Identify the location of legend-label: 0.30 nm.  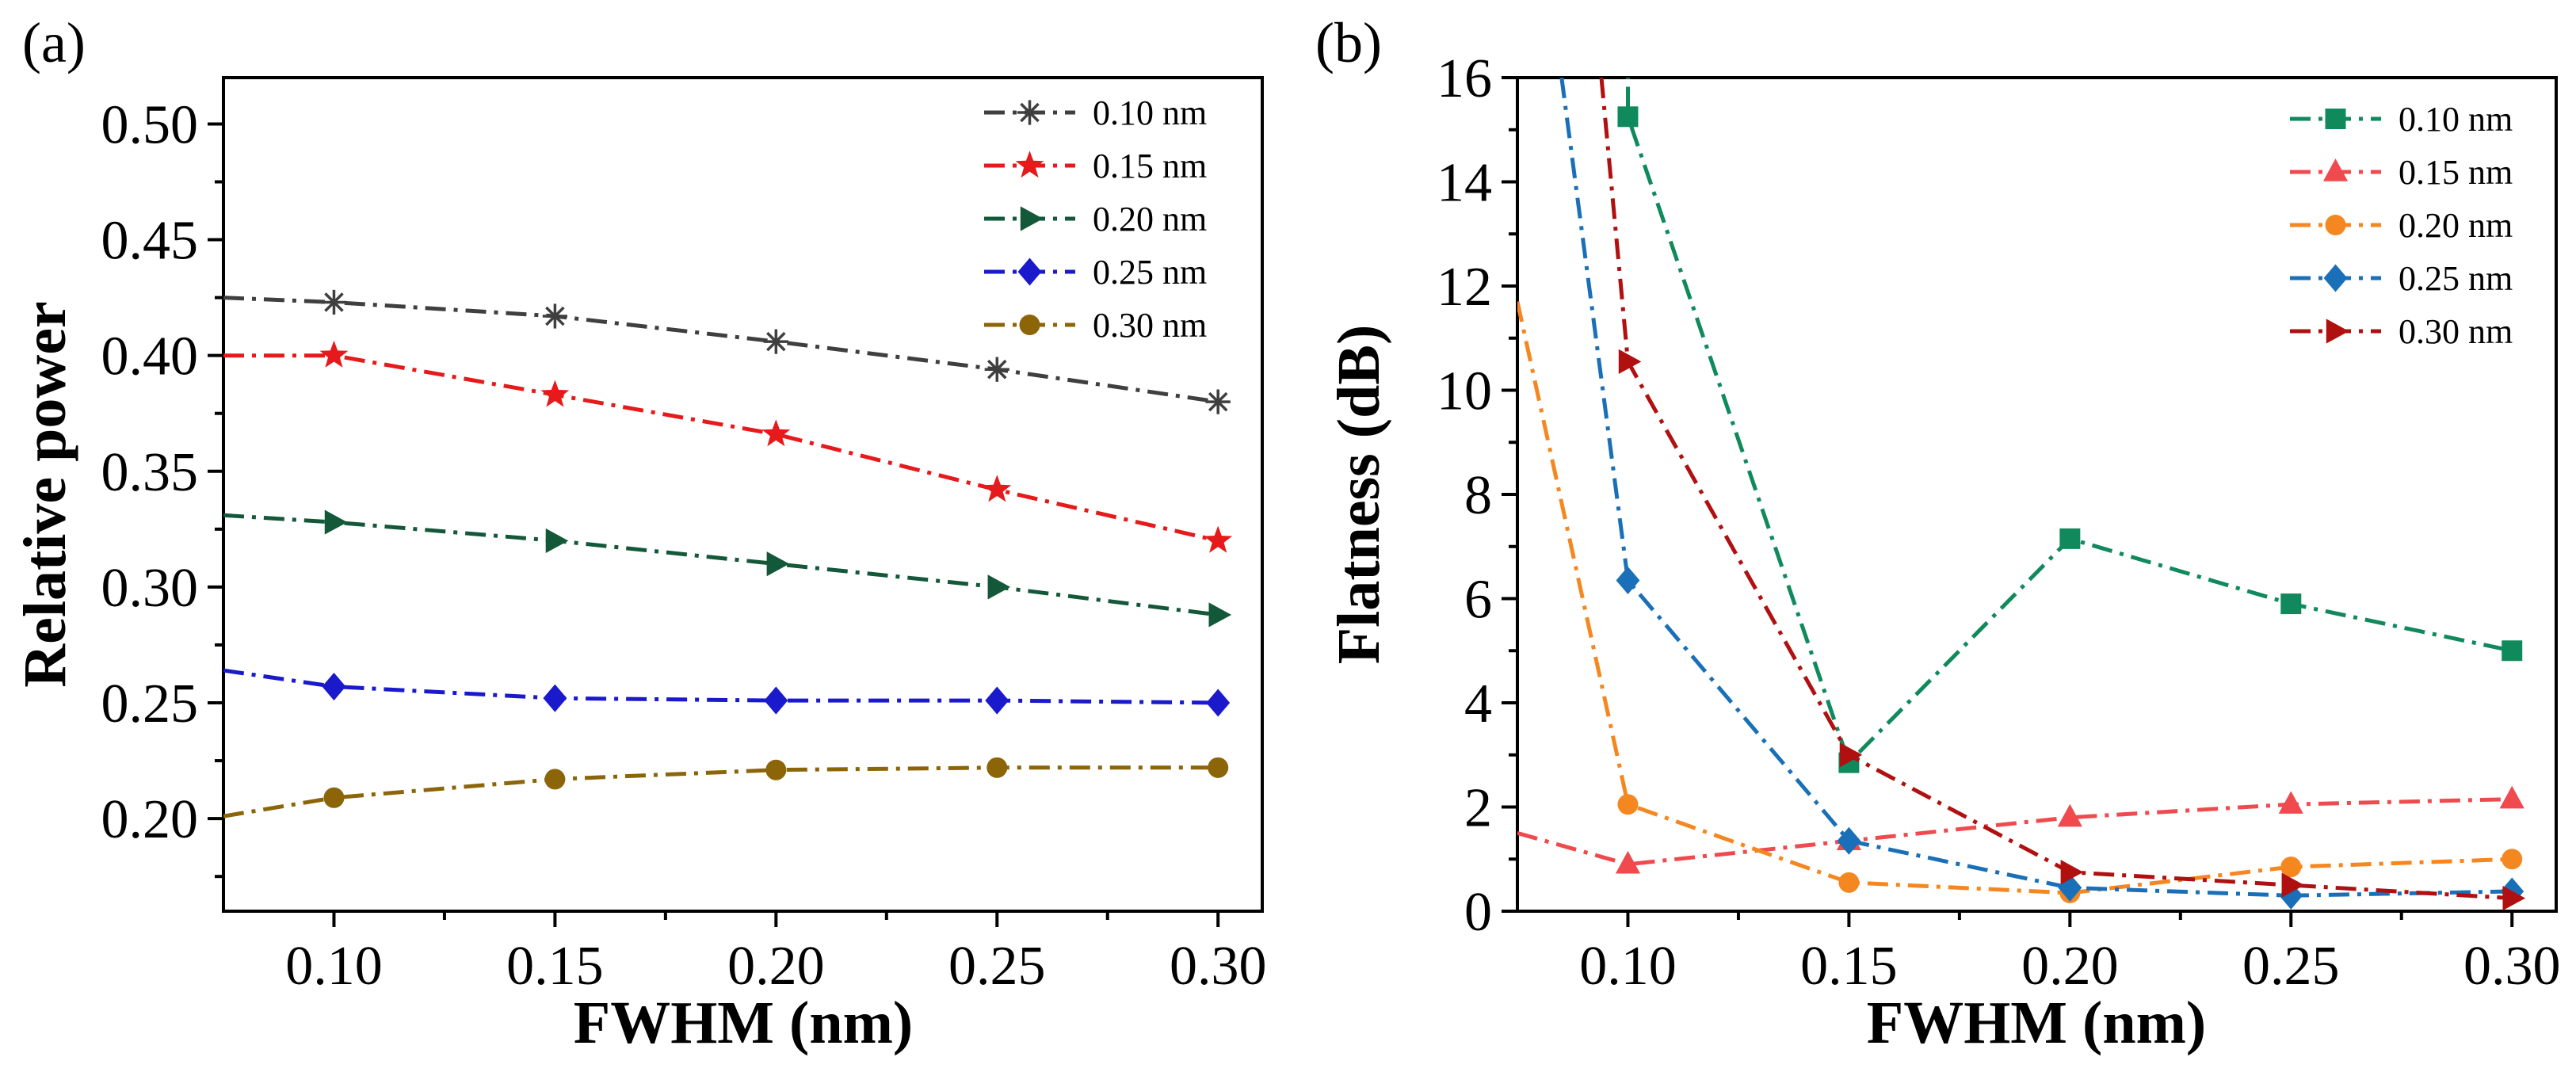
(2456, 331).